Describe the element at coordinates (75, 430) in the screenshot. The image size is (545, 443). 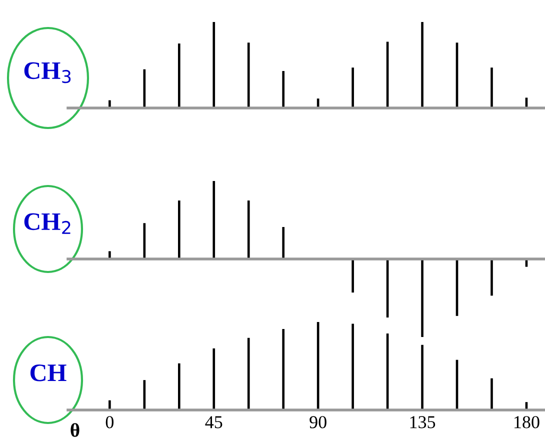
I see `x-axis-title: θ` at that location.